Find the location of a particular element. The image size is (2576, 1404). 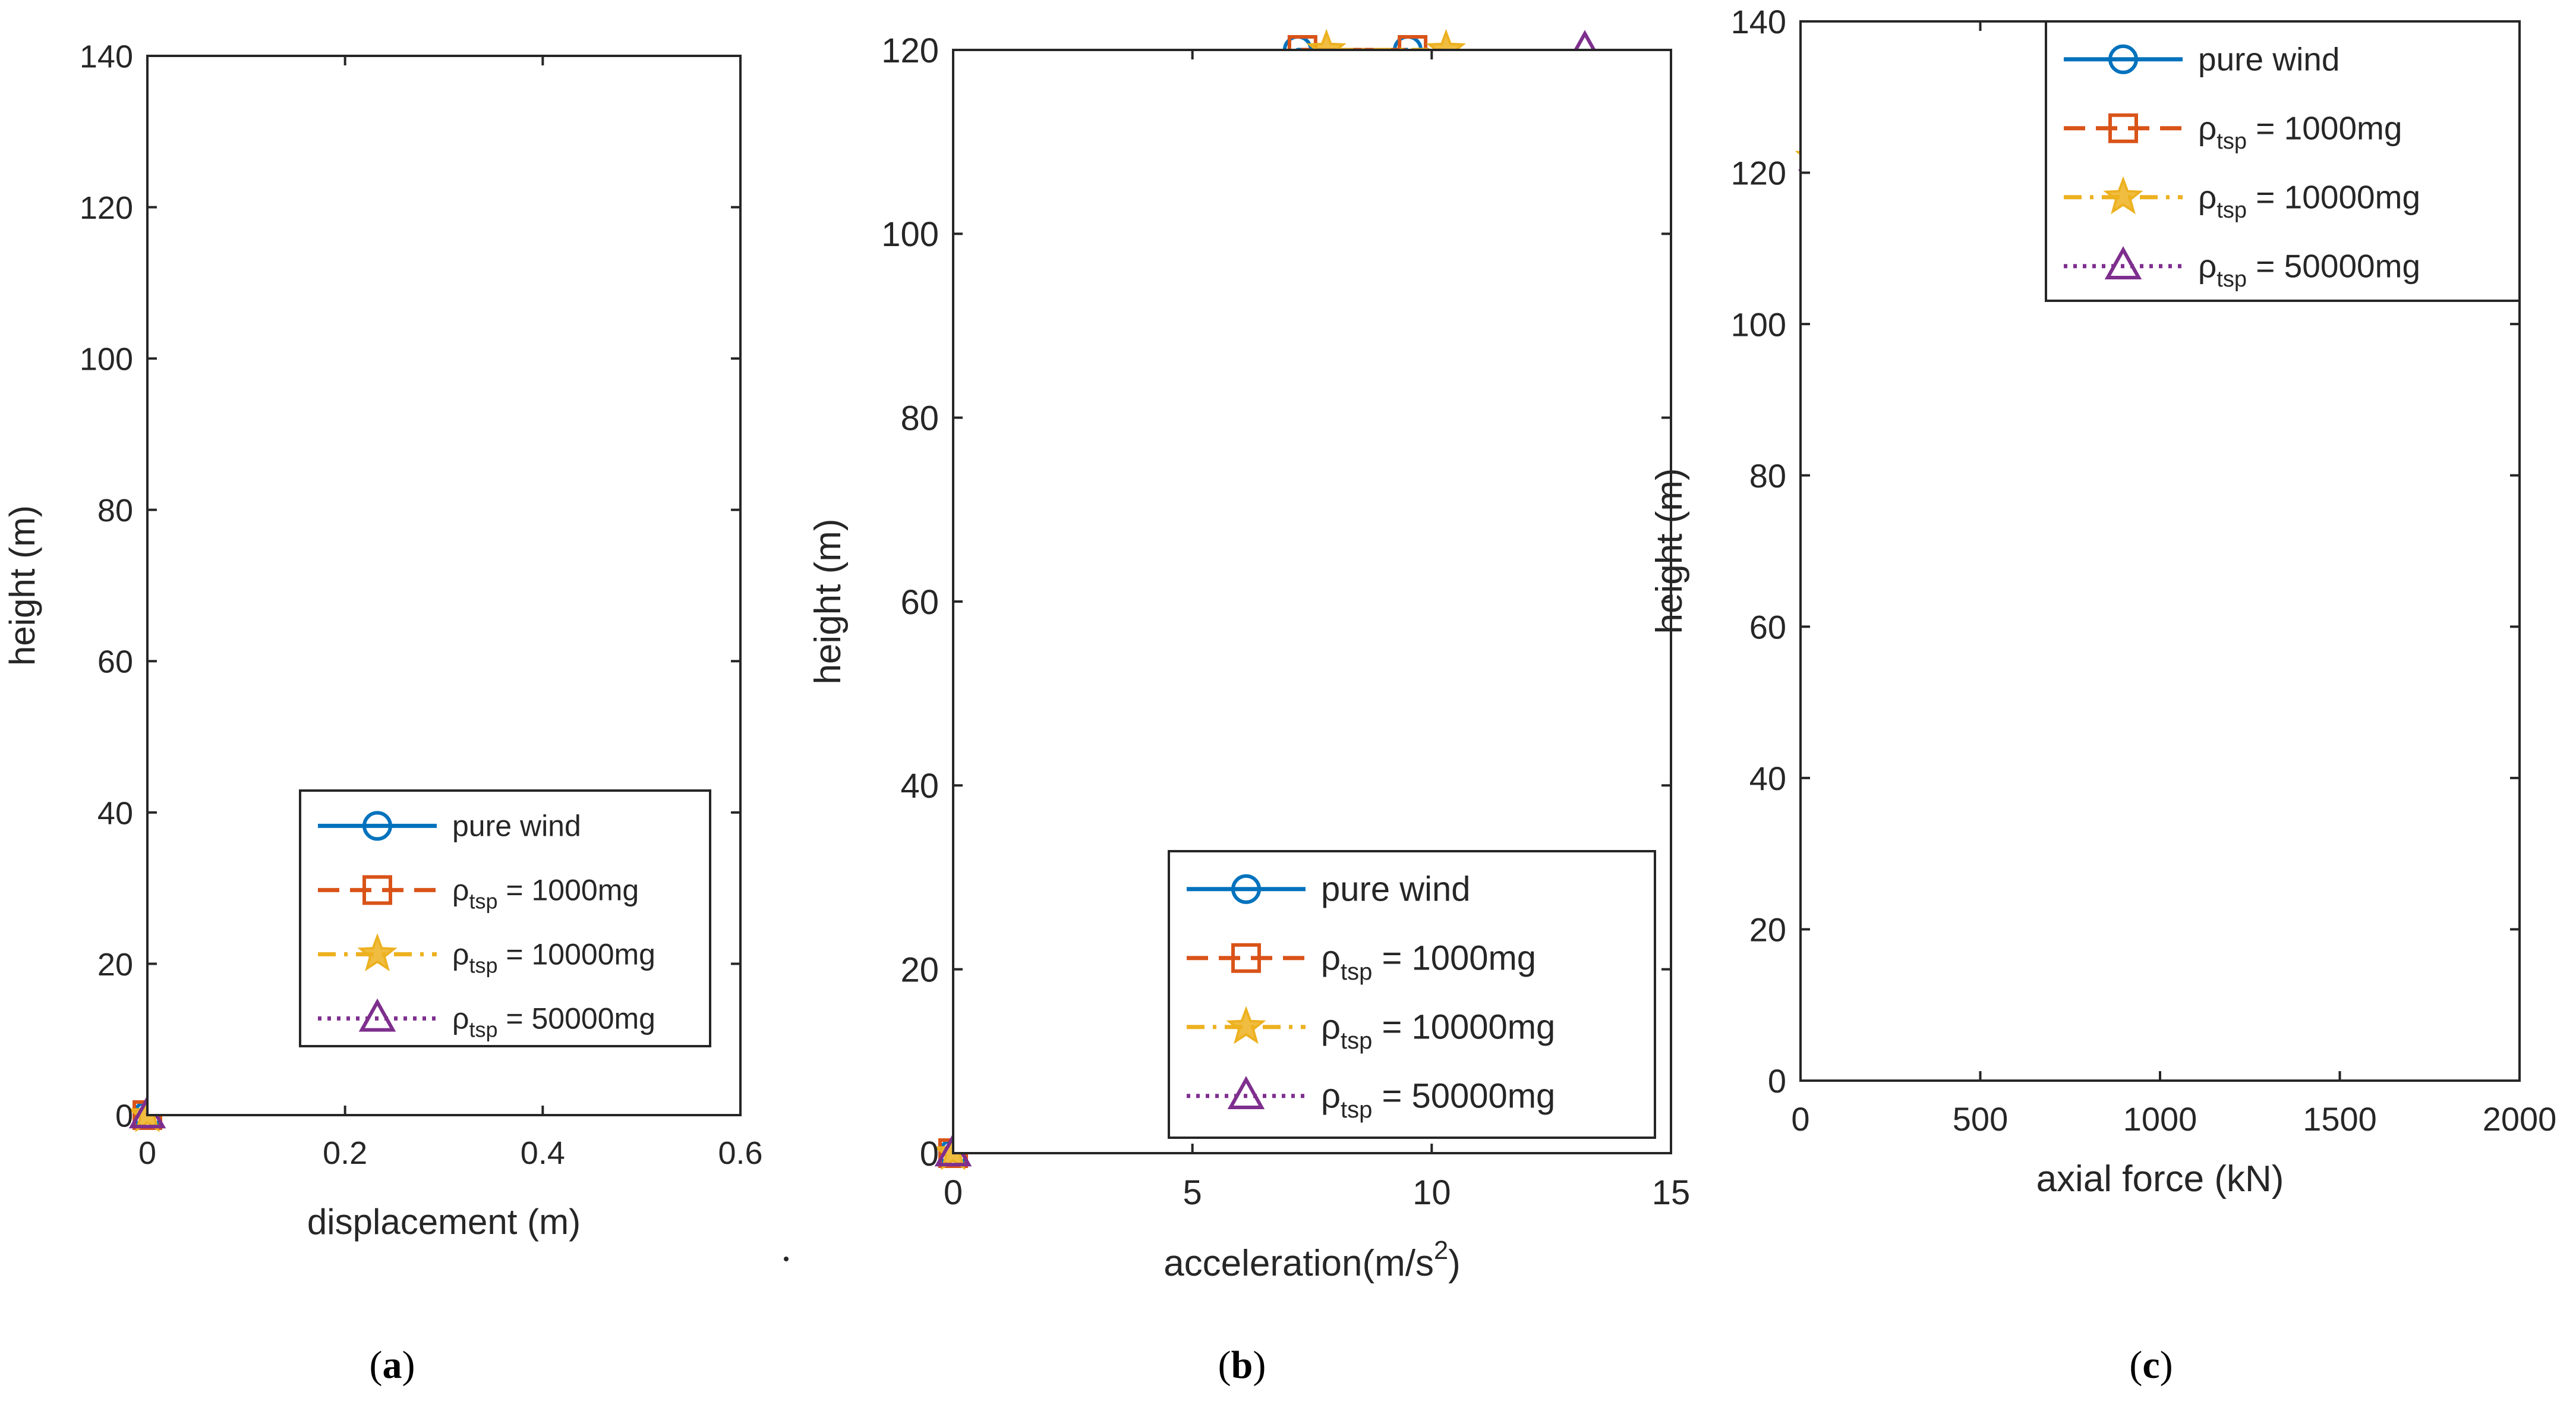

x-tick-label: 1000 is located at coordinates (2160, 1119).